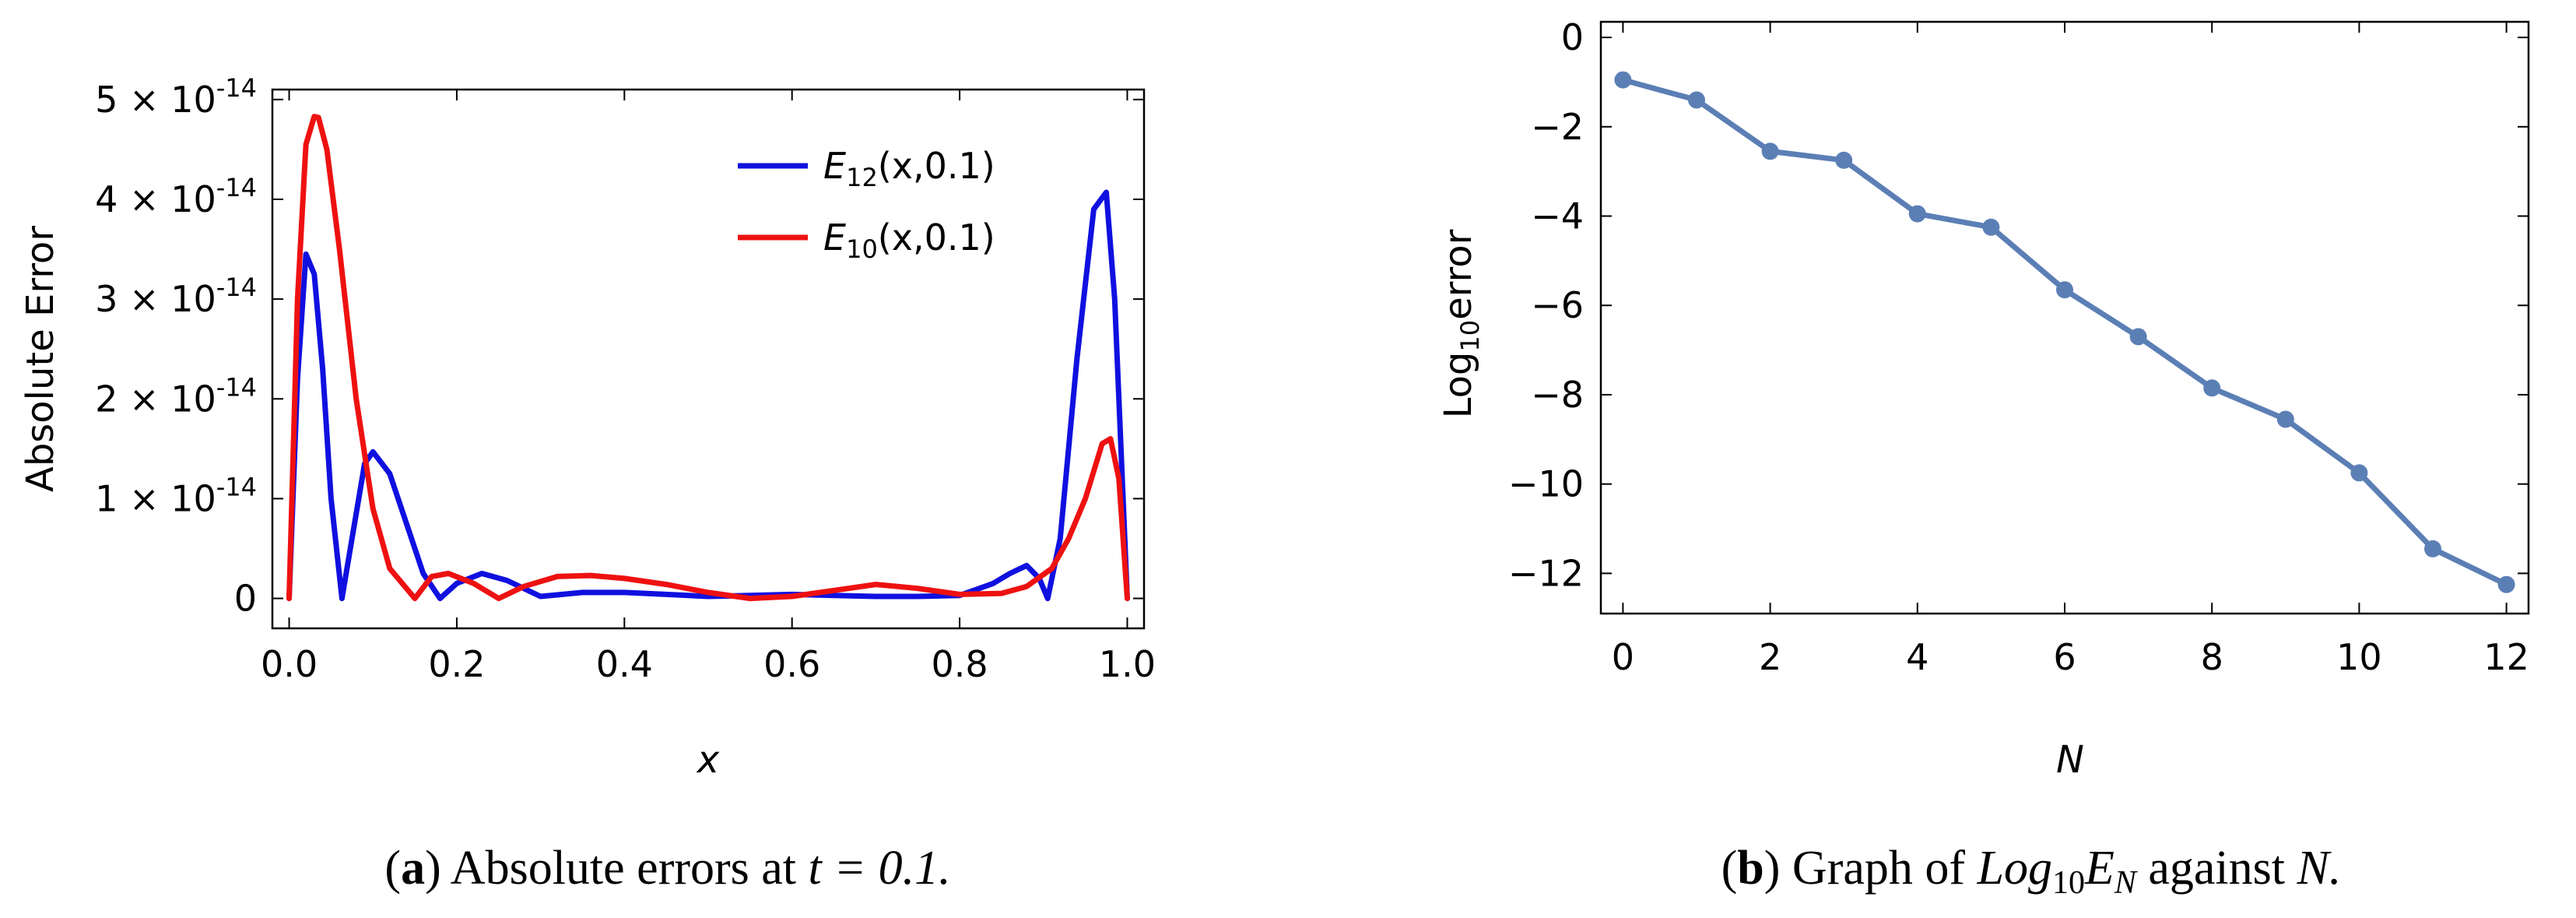 This screenshot has width=2576, height=918. Describe the element at coordinates (2359, 657) in the screenshot. I see `x-tick-label-b: 10` at that location.